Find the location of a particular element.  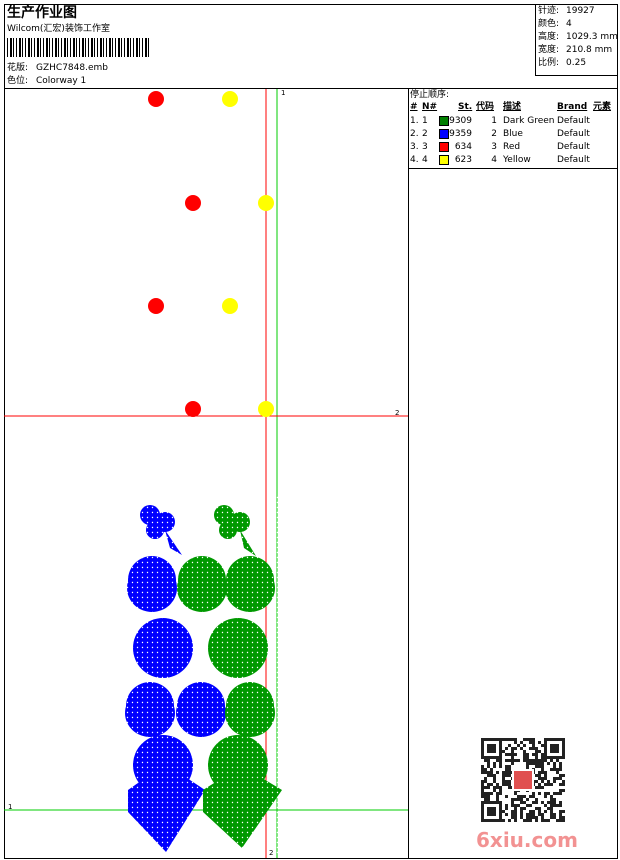

column-header: 代码 is located at coordinates (485, 107).